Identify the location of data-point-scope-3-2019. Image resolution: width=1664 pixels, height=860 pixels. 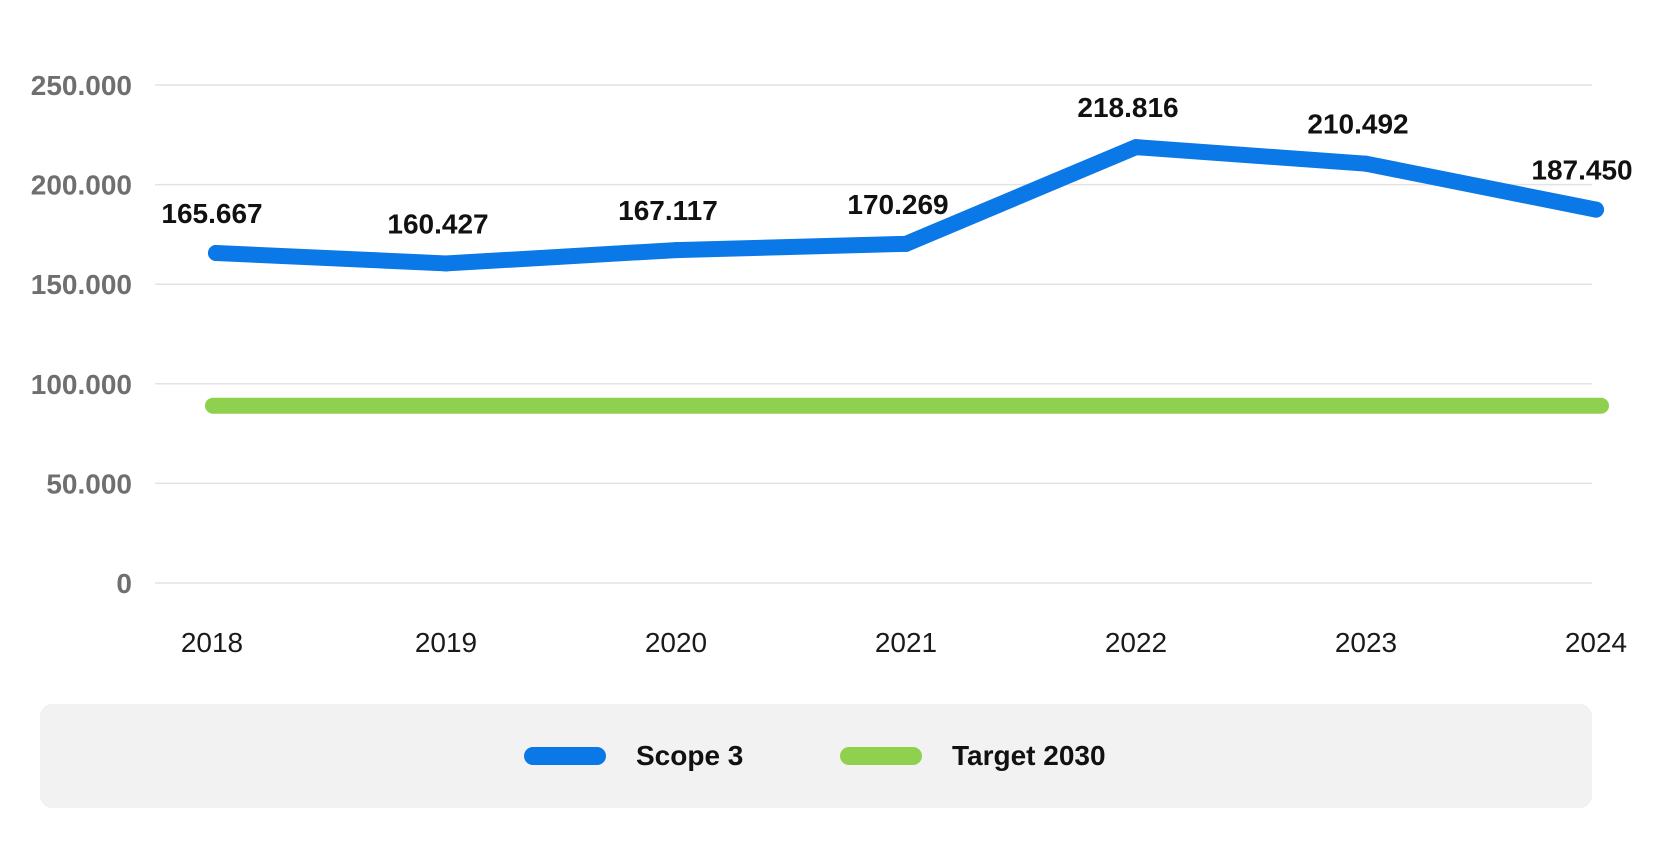
(446, 263).